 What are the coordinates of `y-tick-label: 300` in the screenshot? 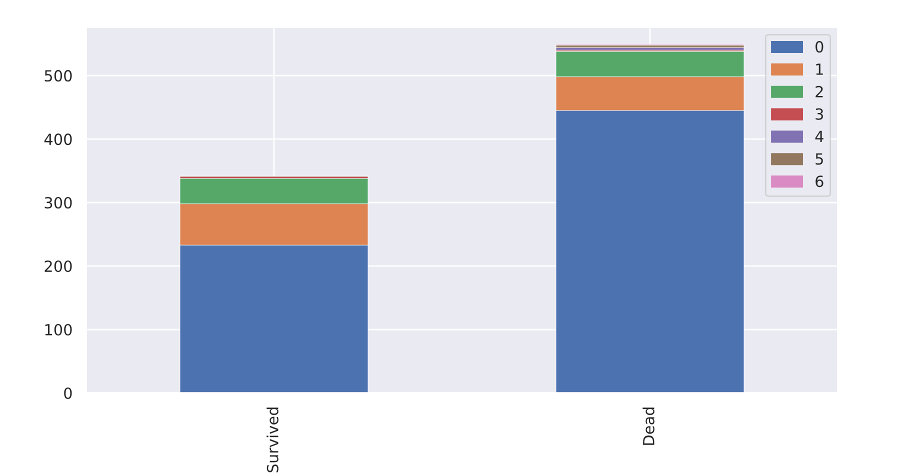 It's located at (58, 202).